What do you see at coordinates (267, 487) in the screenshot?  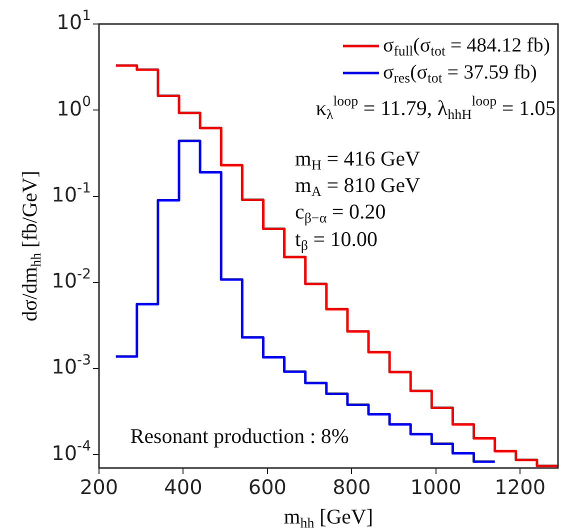 I see `x-tick-label: 600` at bounding box center [267, 487].